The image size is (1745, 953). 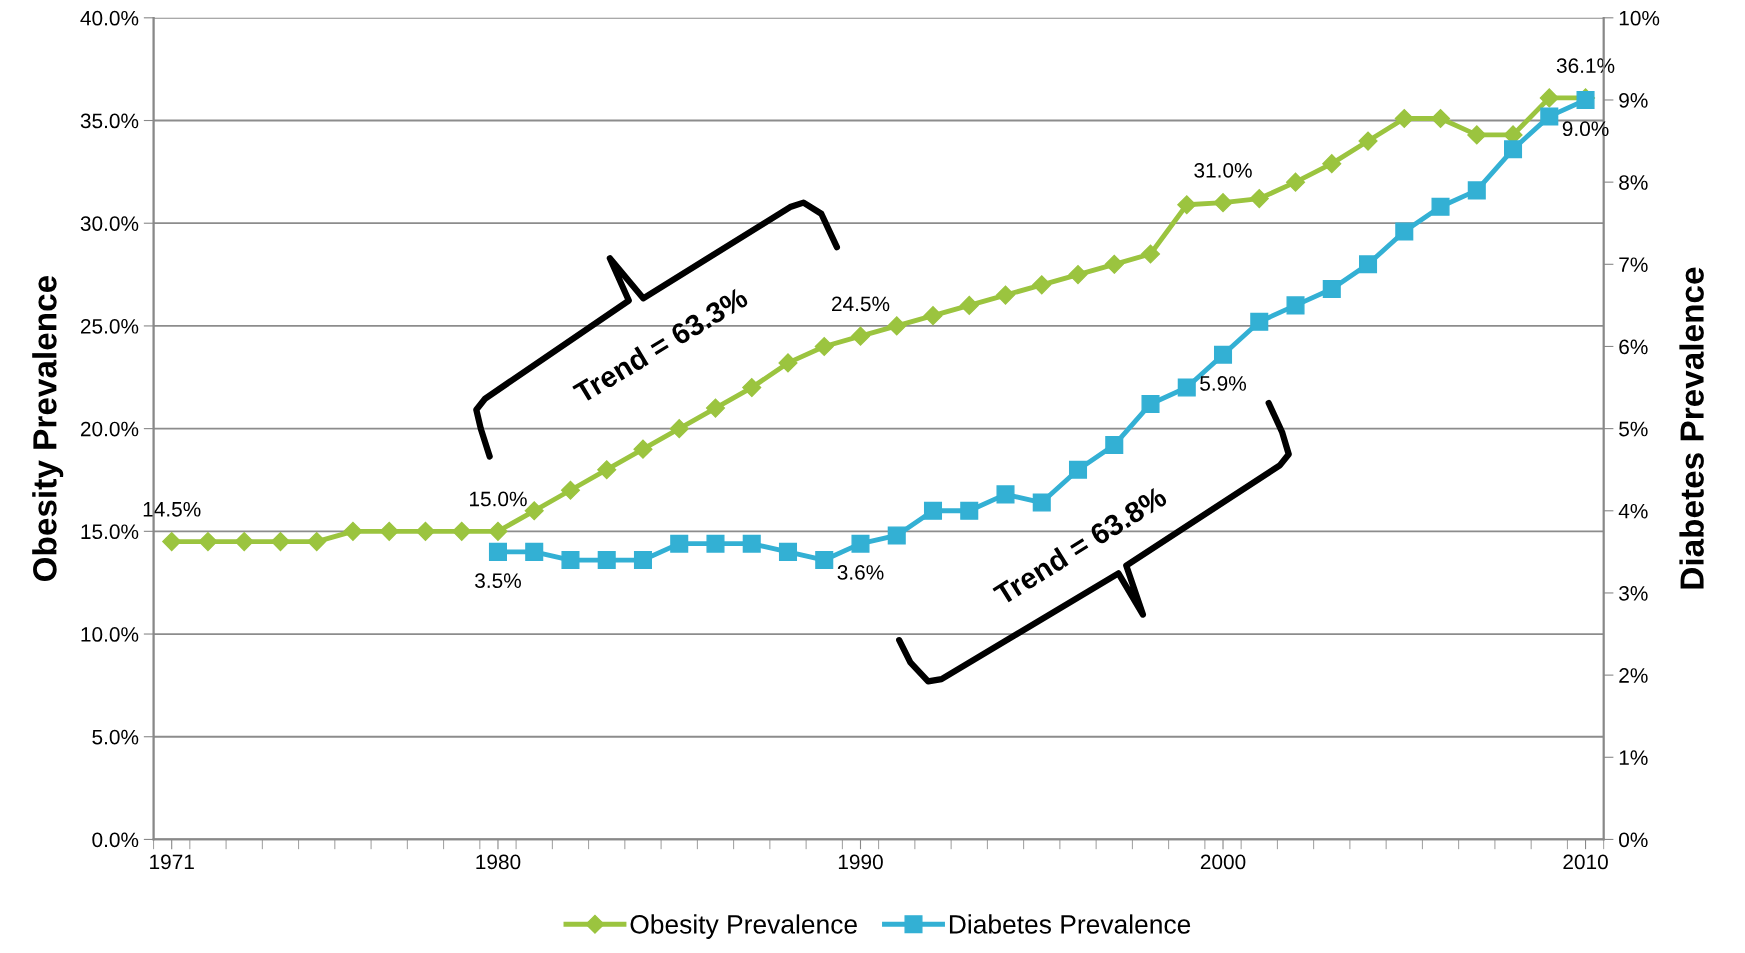 I want to click on y-tick-label: 5.0%, so click(x=115, y=737).